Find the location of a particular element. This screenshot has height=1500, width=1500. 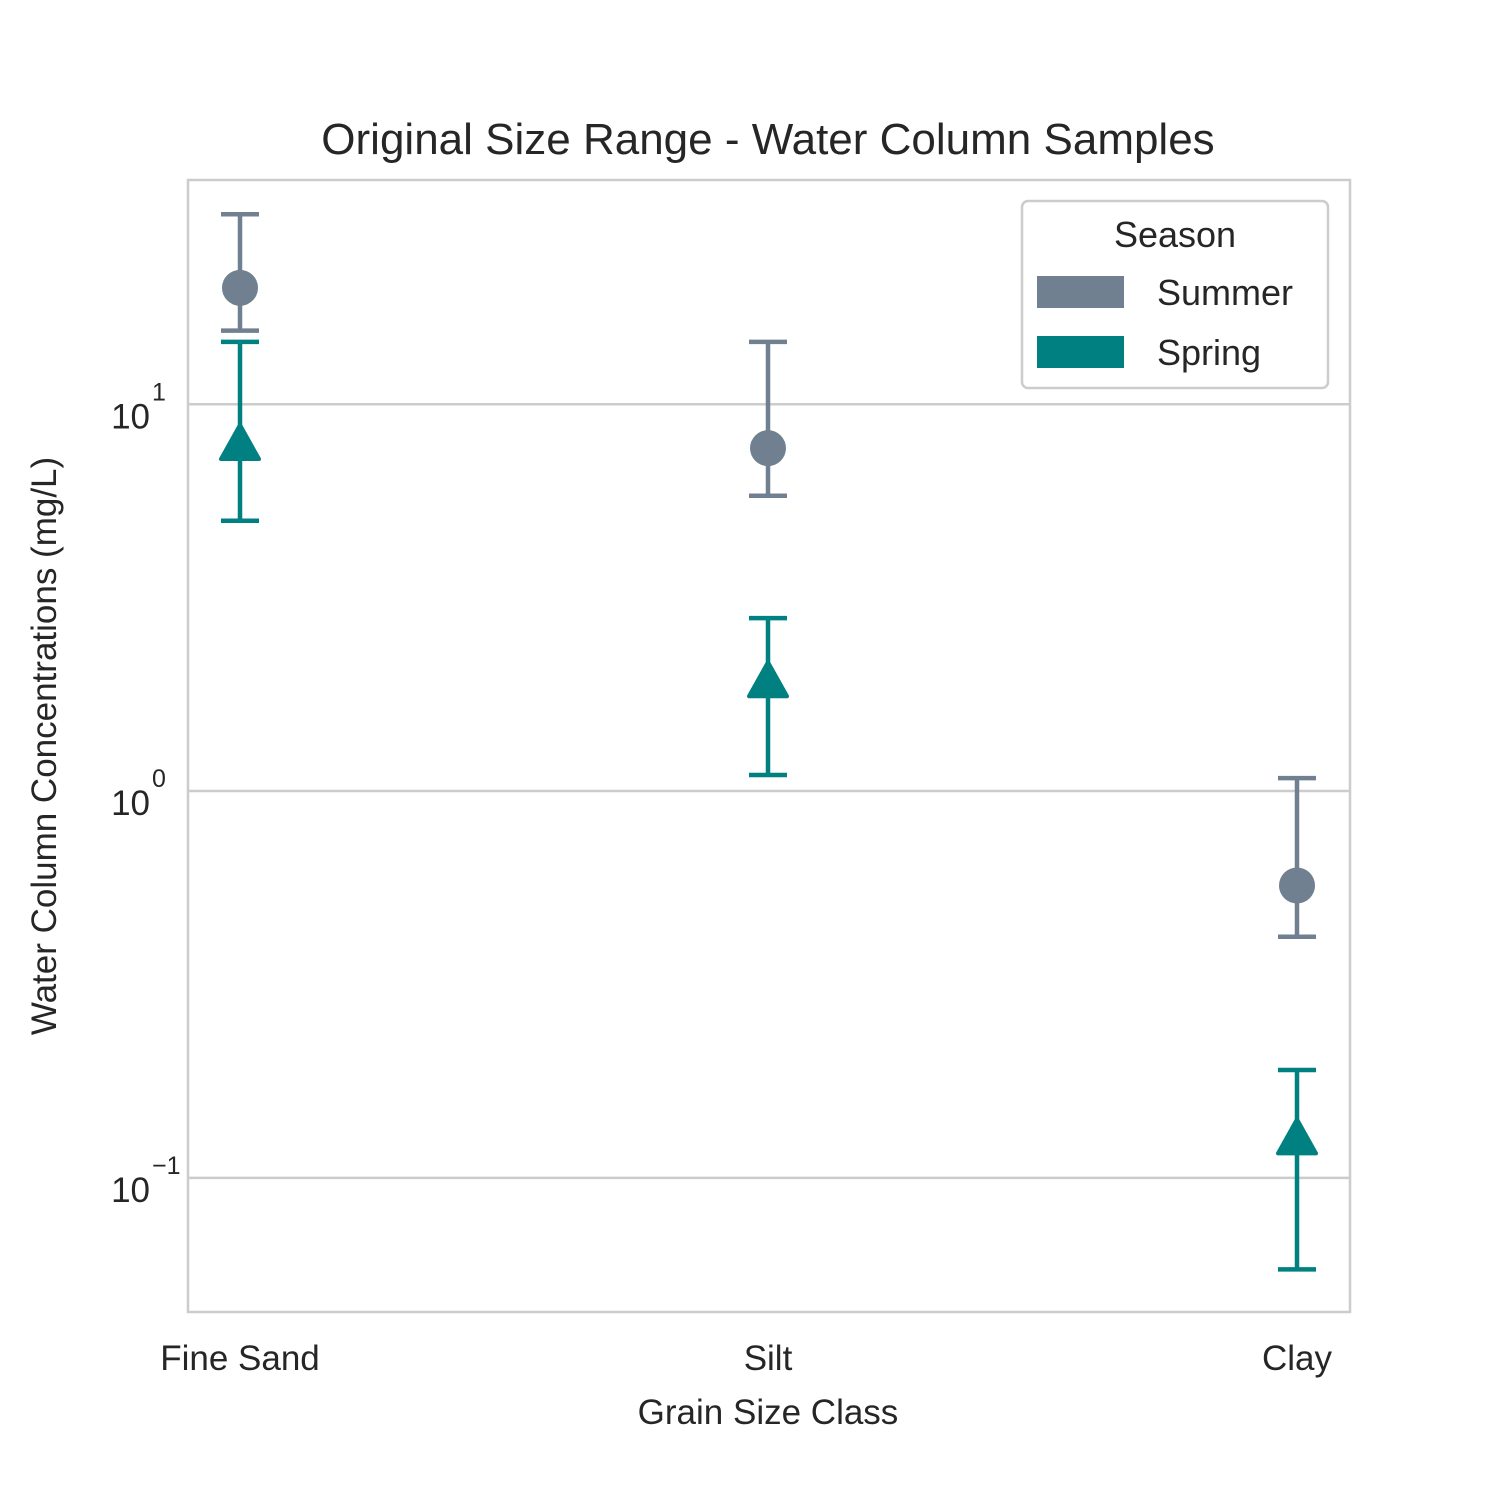

y-axis-label: Water Column Concentrations (mg/L) is located at coordinates (44, 746).